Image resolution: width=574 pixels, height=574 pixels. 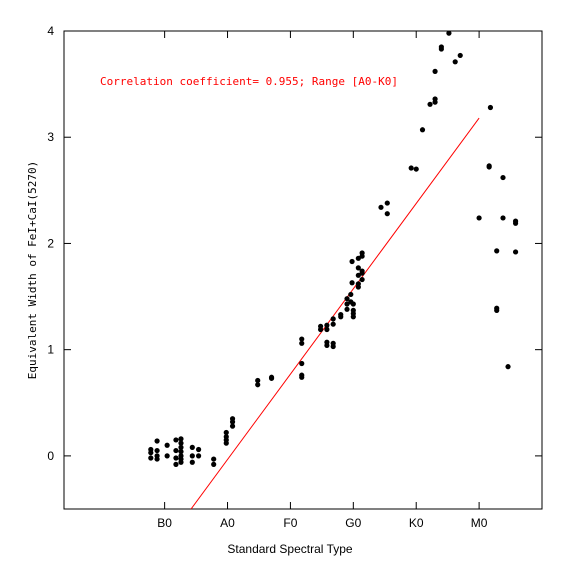 What do you see at coordinates (290, 549) in the screenshot?
I see `x-axis-title: Standard Spectral Type` at bounding box center [290, 549].